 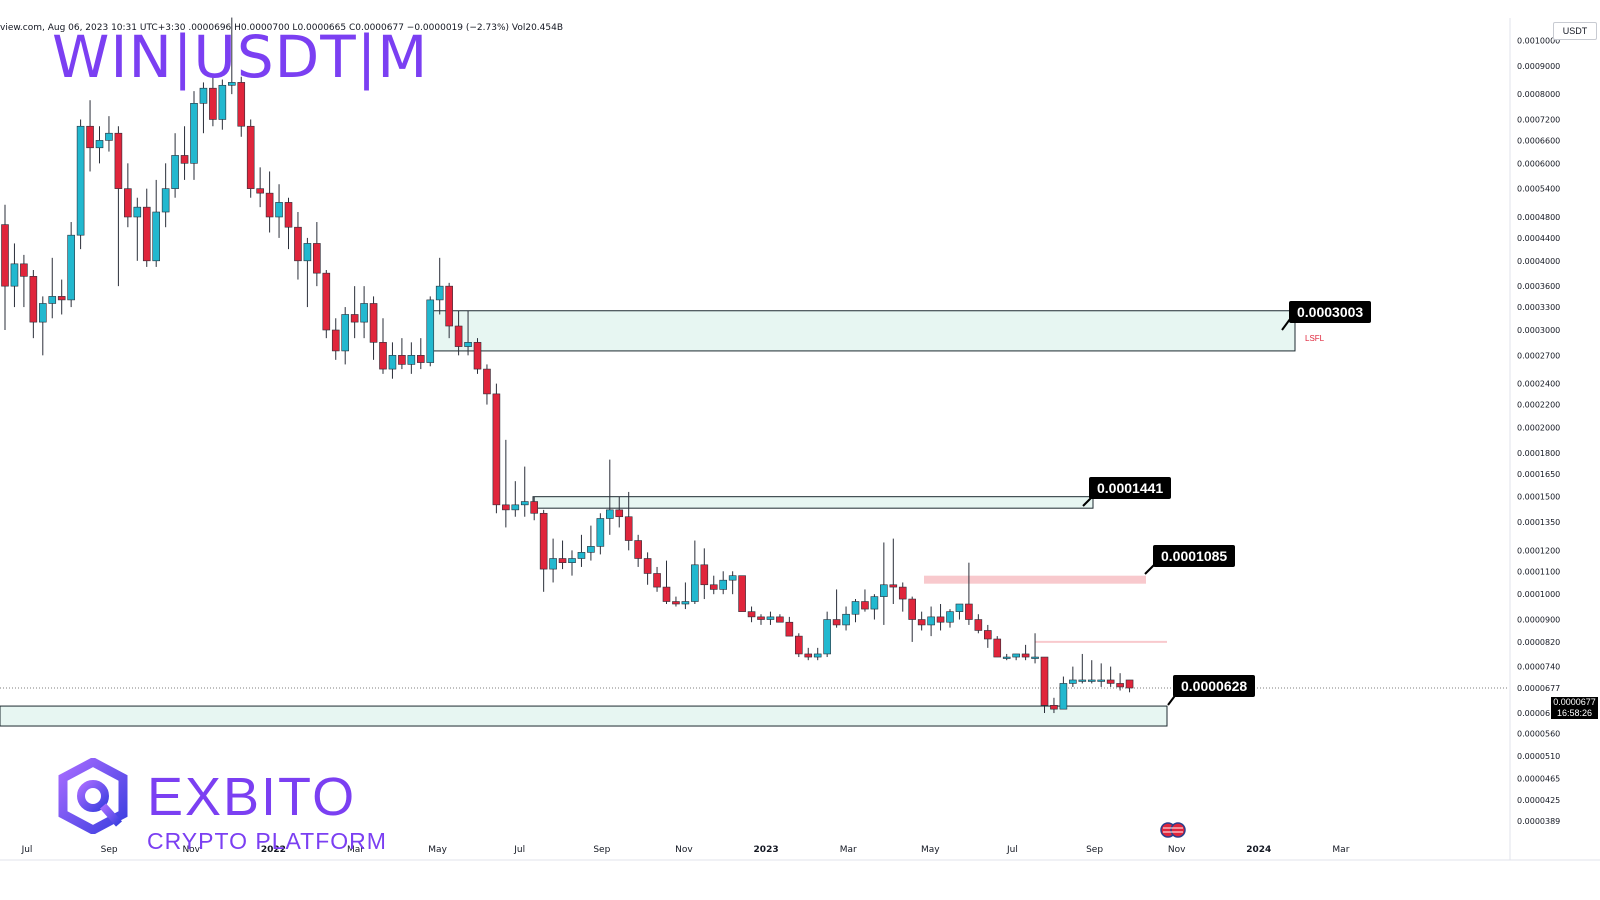 I want to click on time-tick-label: May, so click(x=930, y=850).